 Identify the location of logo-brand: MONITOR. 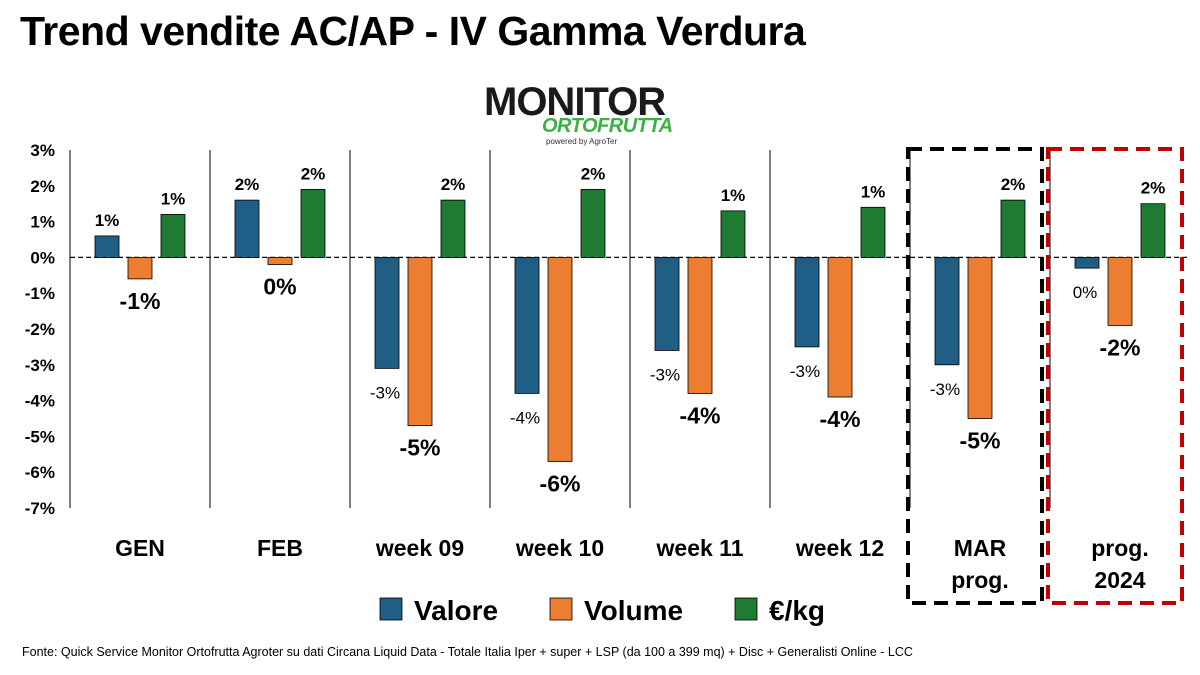
(575, 102).